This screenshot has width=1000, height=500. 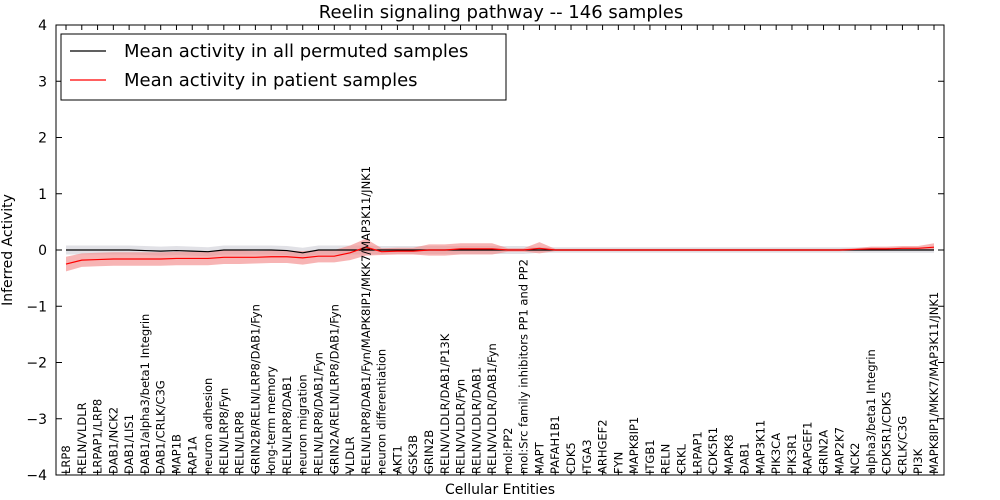 I want to click on x-tick-label: GRIN2A, so click(x=824, y=452).